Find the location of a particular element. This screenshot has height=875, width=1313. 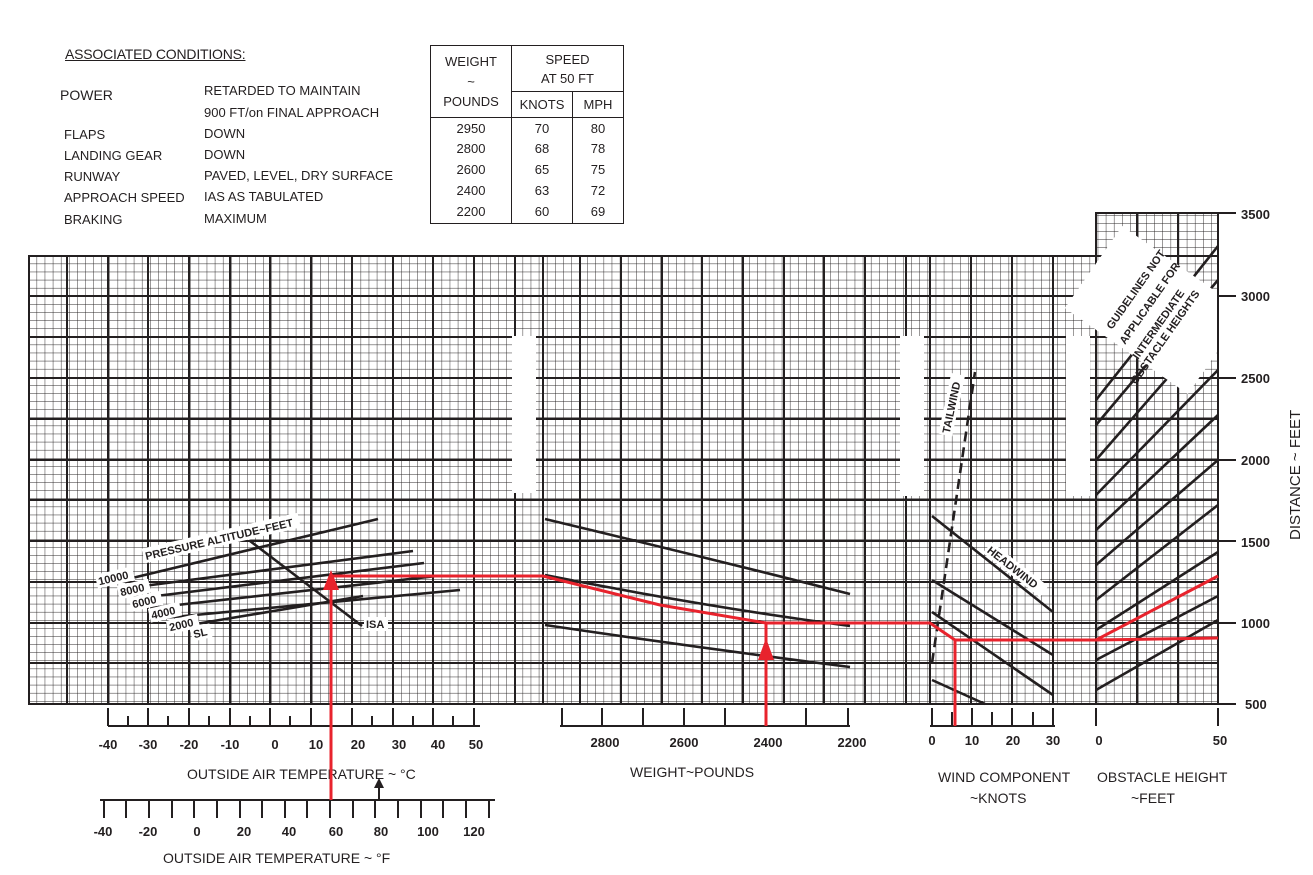

obstacle-axis-unit: ~FEET is located at coordinates (1153, 798).